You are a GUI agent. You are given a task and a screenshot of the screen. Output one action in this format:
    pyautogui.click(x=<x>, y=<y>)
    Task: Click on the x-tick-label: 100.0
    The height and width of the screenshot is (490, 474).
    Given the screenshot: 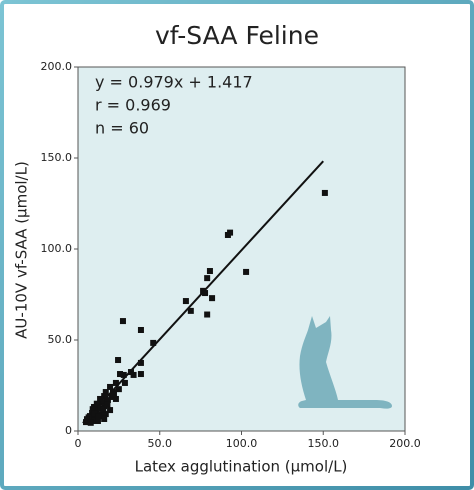 What is the action you would take?
    pyautogui.click(x=242, y=443)
    